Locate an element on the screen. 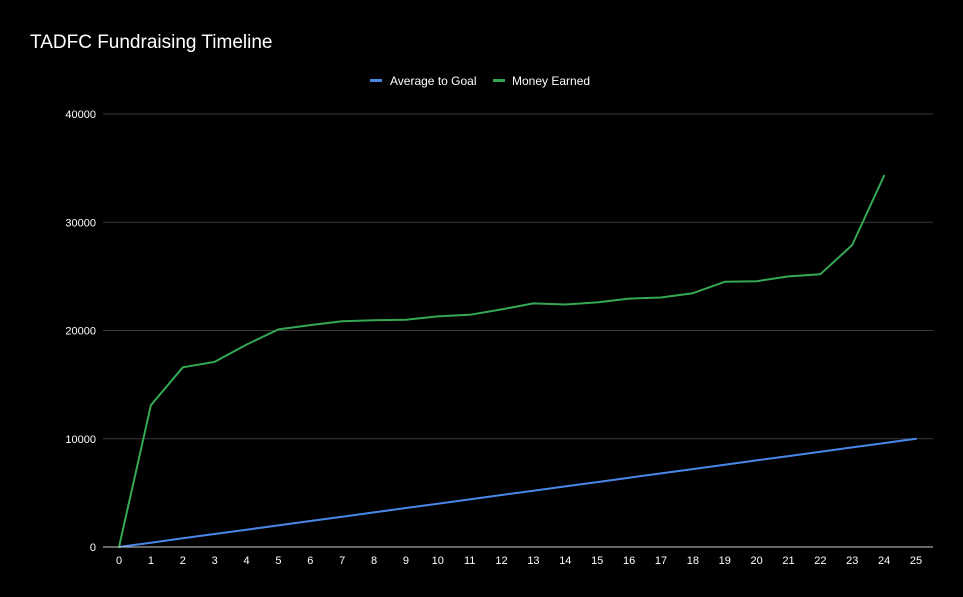  y-tick-label: 30000 is located at coordinates (80, 223).